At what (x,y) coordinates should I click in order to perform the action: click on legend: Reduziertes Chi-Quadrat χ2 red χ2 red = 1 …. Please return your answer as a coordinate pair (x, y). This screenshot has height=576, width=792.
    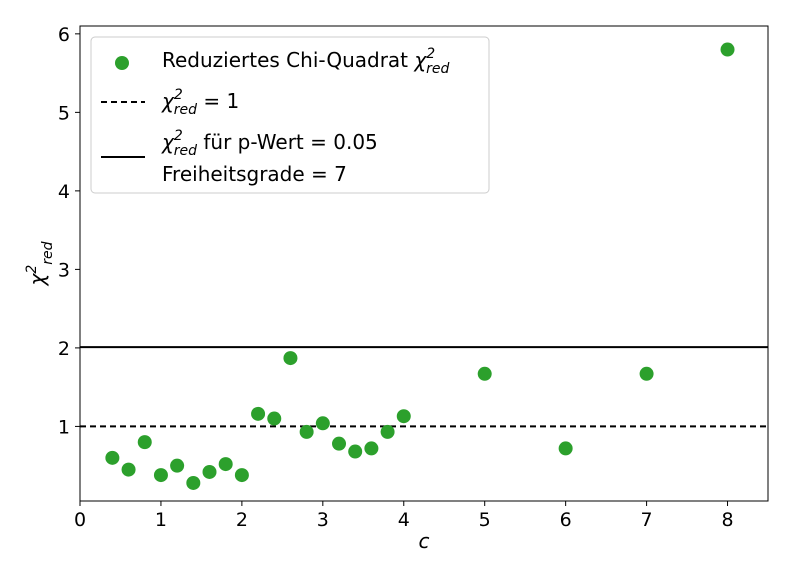
    Looking at the image, I should click on (290, 115).